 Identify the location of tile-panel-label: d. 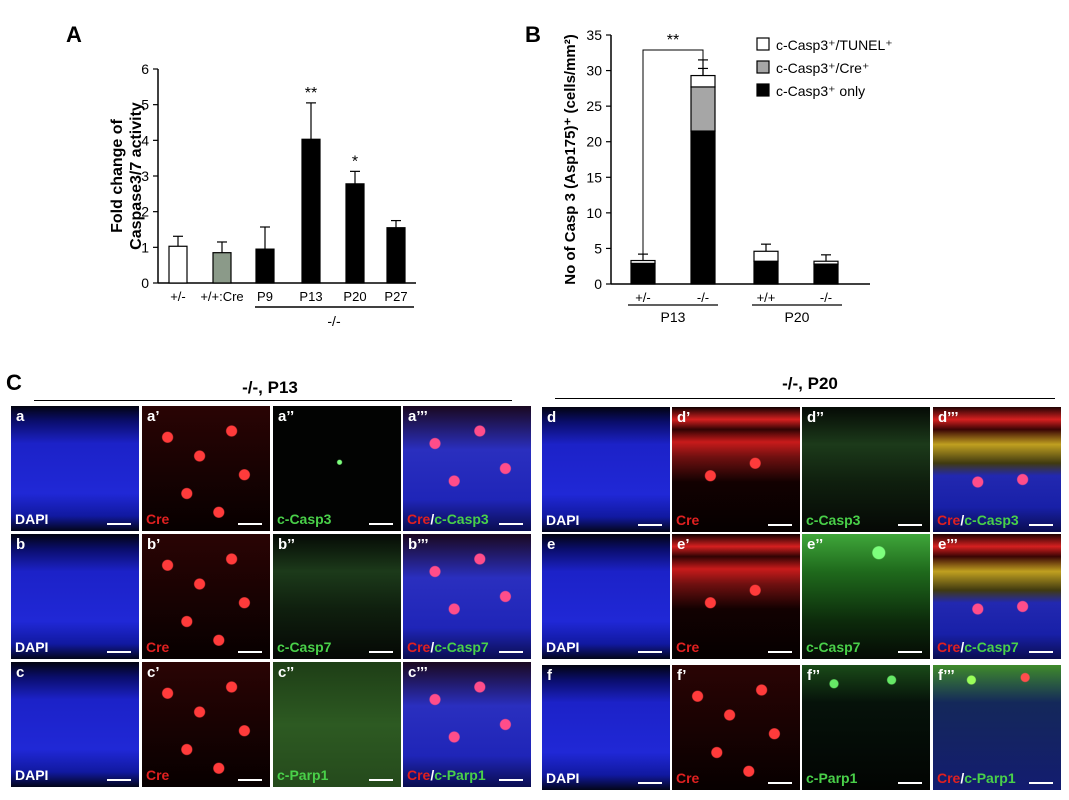
(552, 417).